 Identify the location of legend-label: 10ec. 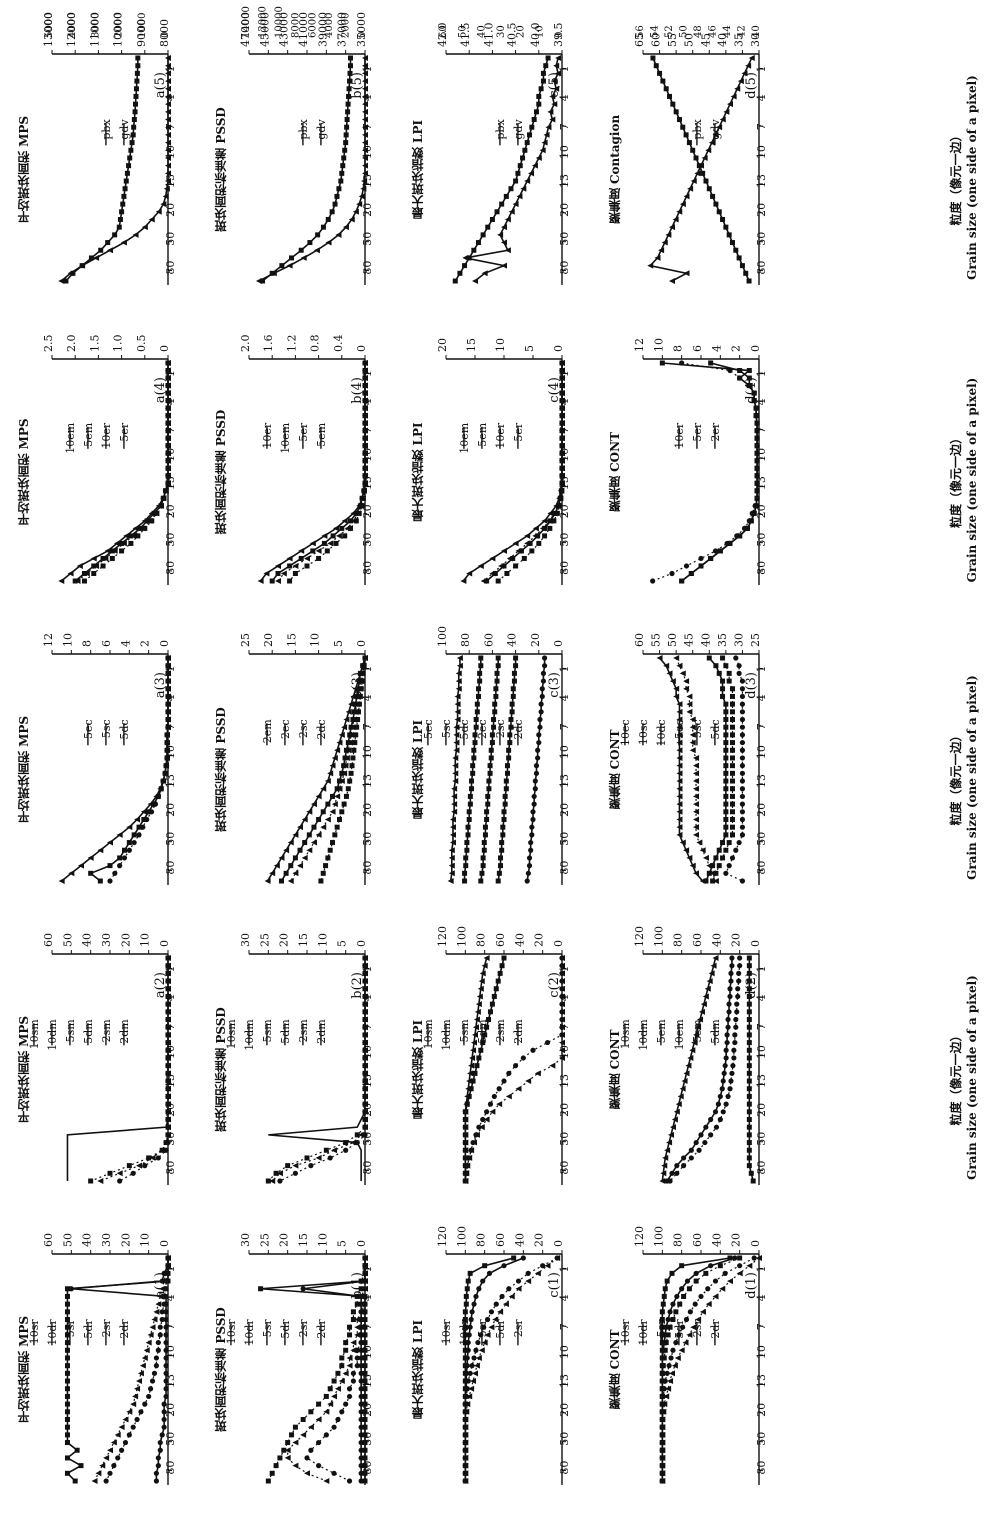
(625, 732).